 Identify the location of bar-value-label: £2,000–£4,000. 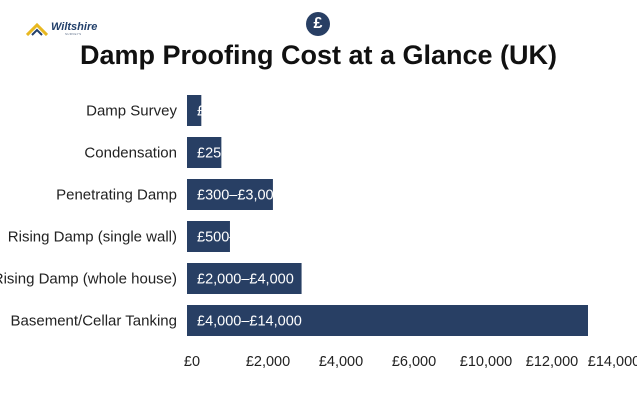
(245, 280).